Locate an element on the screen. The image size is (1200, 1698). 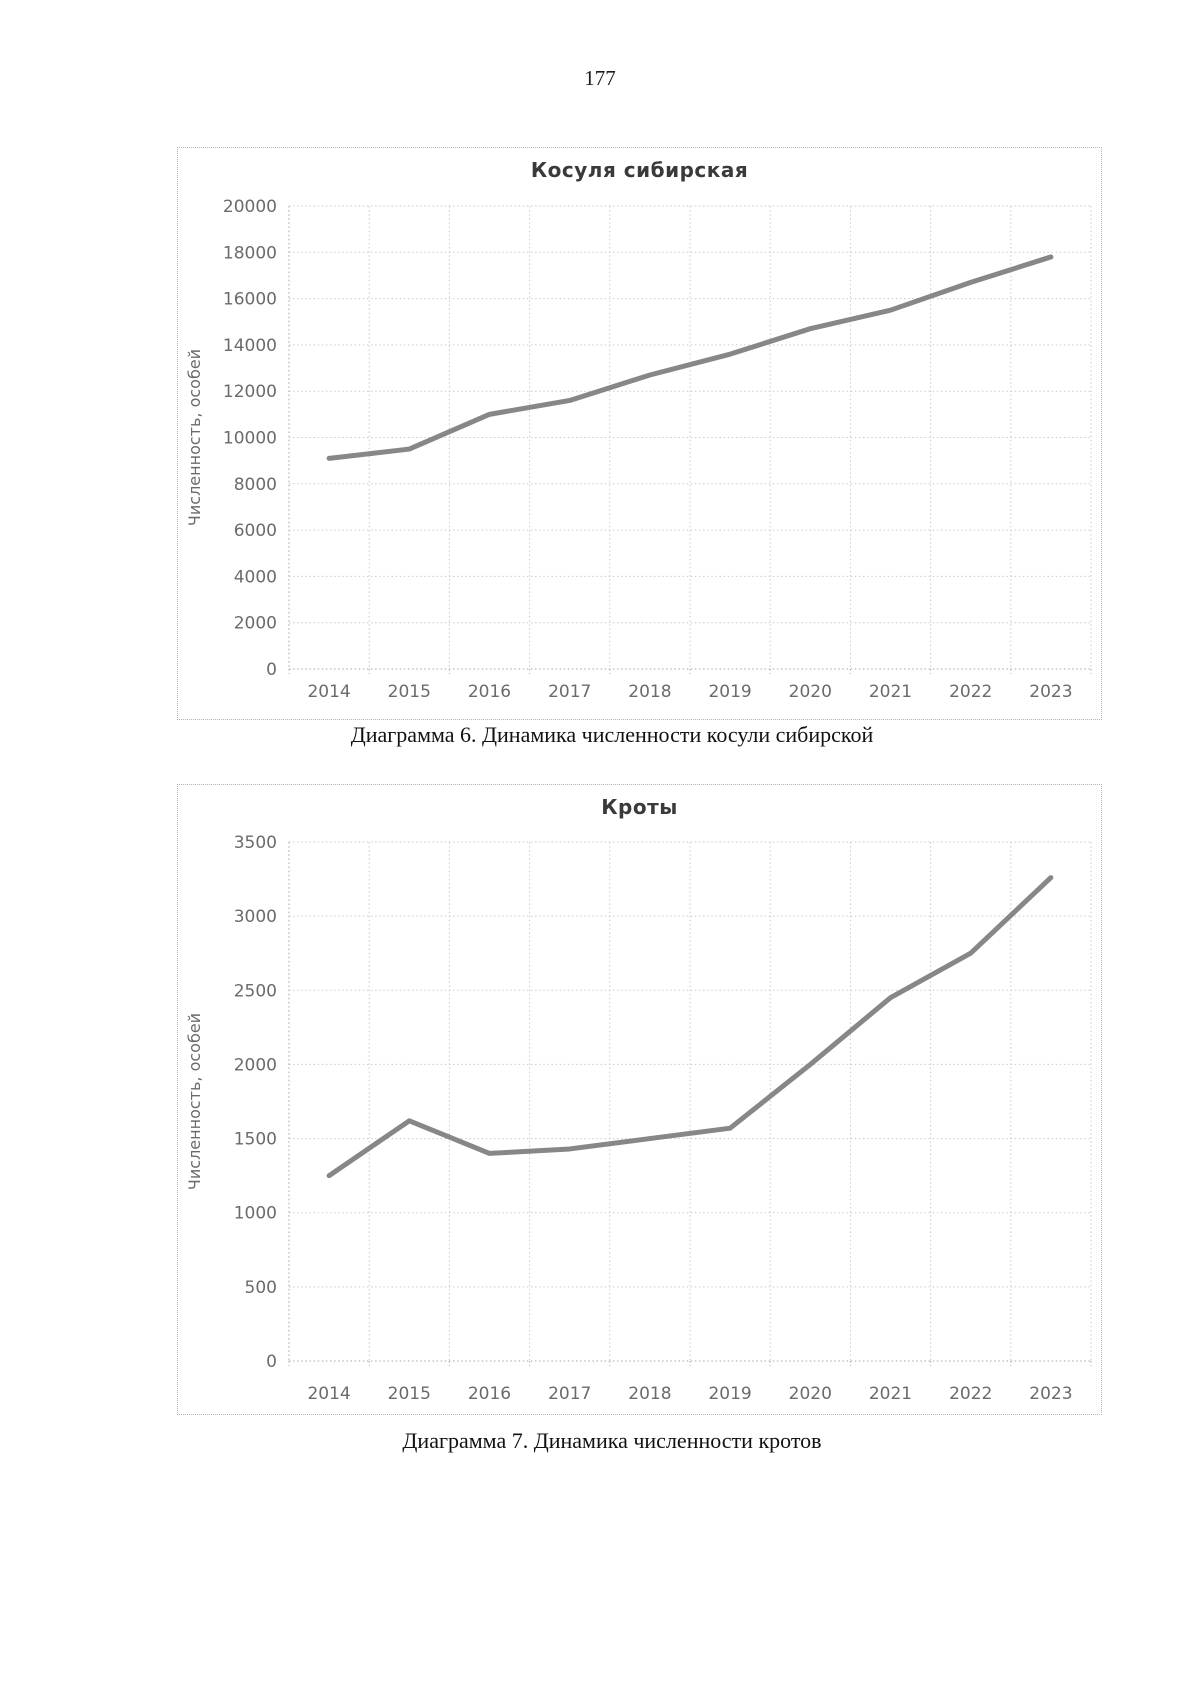
y-tick-label: 14000 is located at coordinates (250, 346).